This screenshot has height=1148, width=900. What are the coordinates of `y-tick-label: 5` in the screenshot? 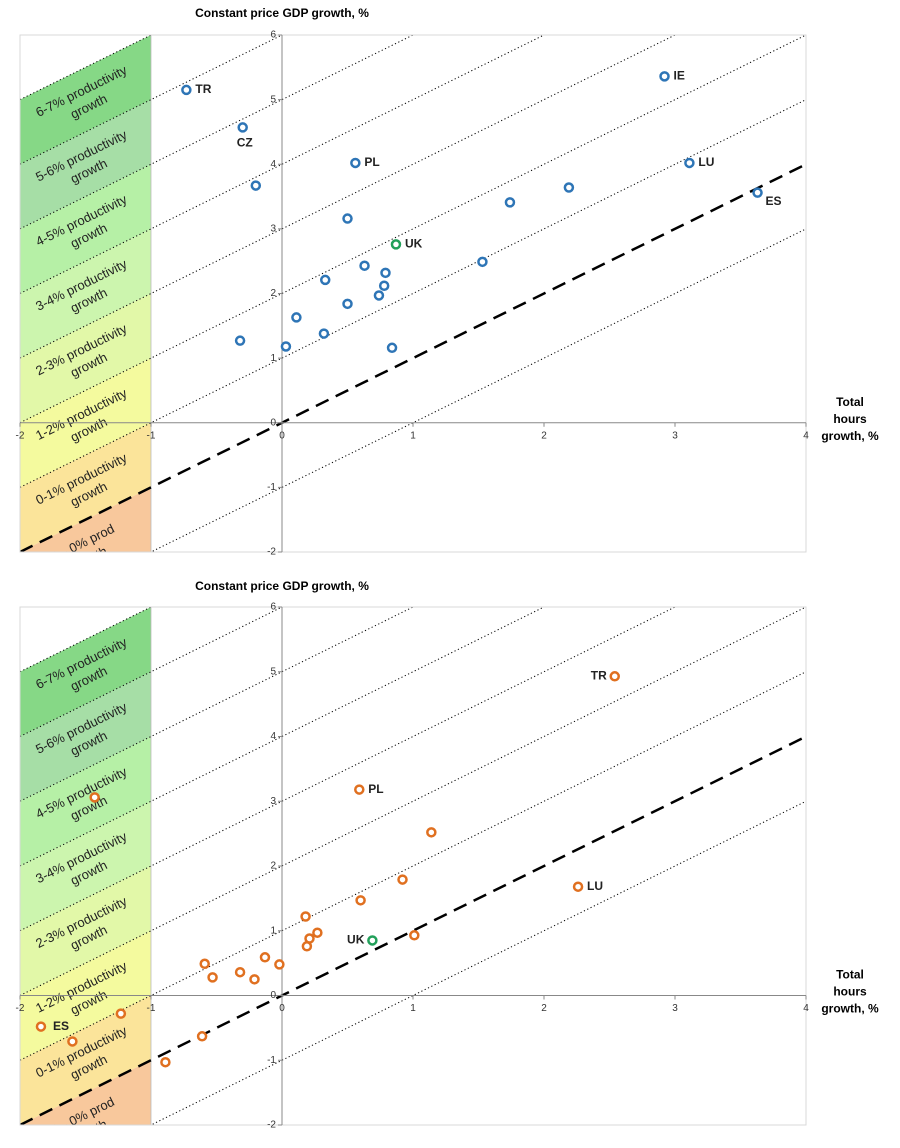 It's located at (273, 671).